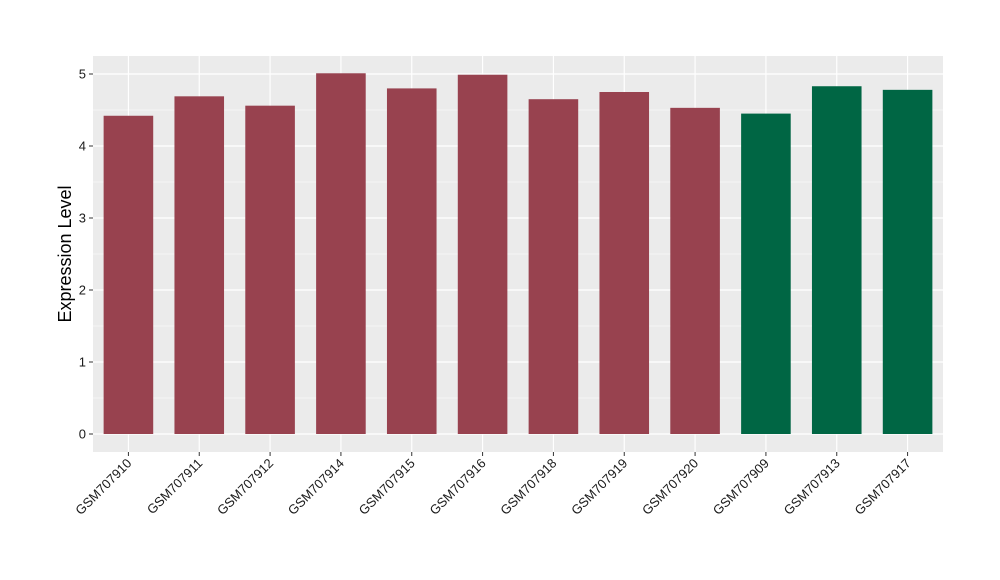 This screenshot has width=1000, height=580. I want to click on y-tick-label: 4, so click(82, 146).